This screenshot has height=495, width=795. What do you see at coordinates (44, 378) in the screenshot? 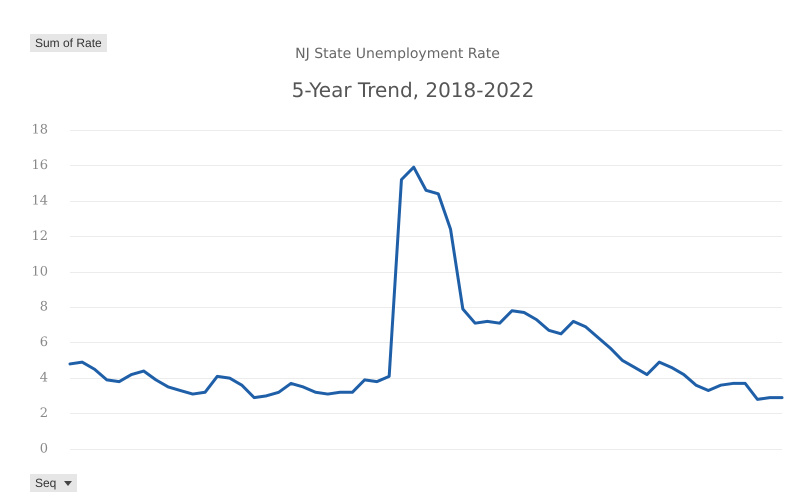
I see `y-tick-label: 4` at bounding box center [44, 378].